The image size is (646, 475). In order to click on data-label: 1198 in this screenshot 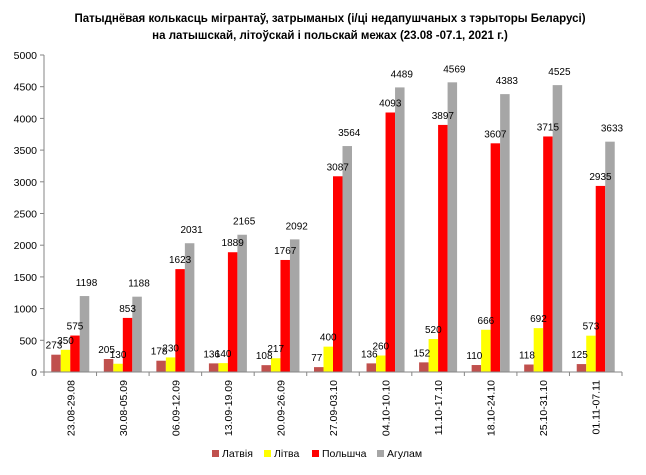, I will do `click(87, 283)`.